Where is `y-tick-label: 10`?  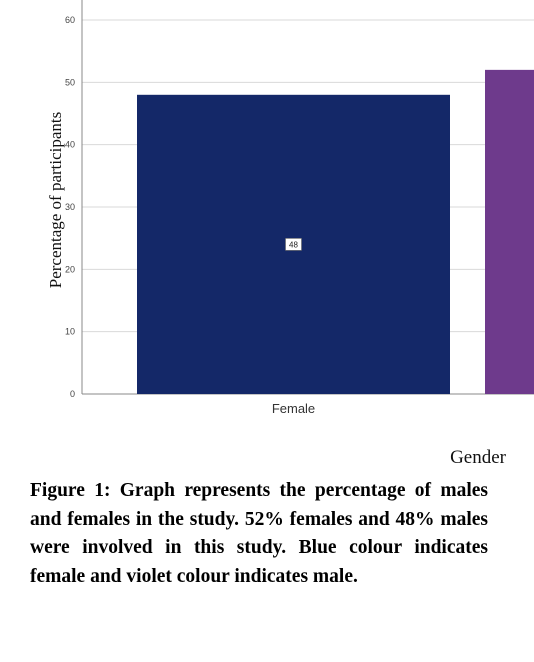
y-tick-label: 10 is located at coordinates (70, 332).